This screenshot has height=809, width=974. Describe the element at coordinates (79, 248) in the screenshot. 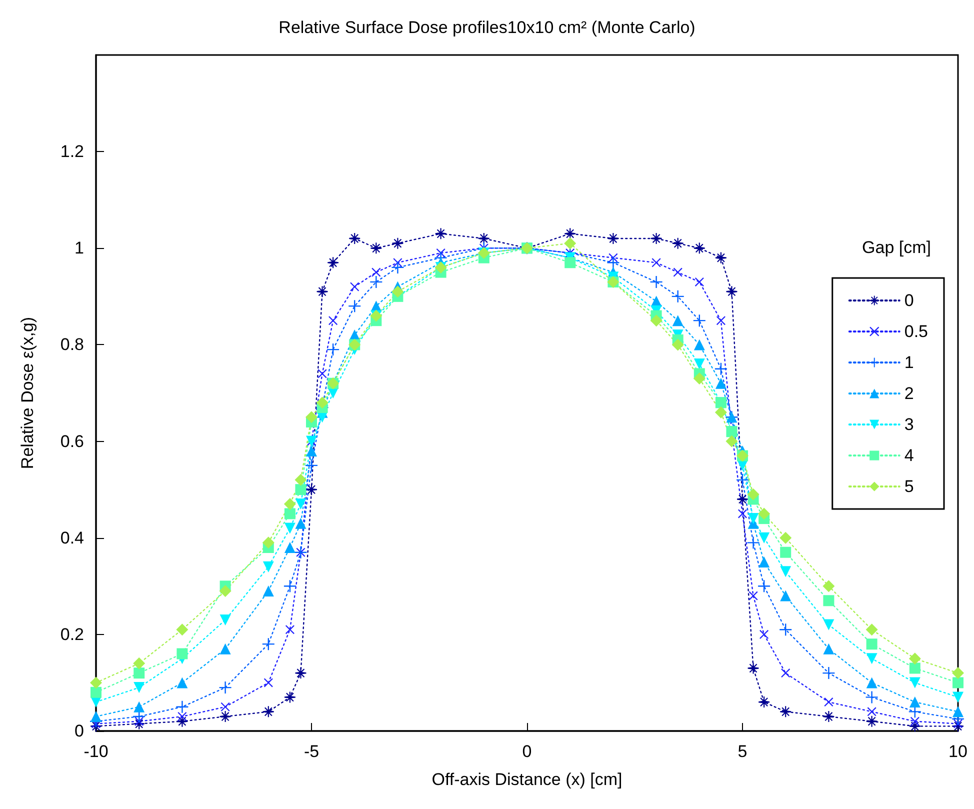

I see `y-tick-label: 1` at that location.